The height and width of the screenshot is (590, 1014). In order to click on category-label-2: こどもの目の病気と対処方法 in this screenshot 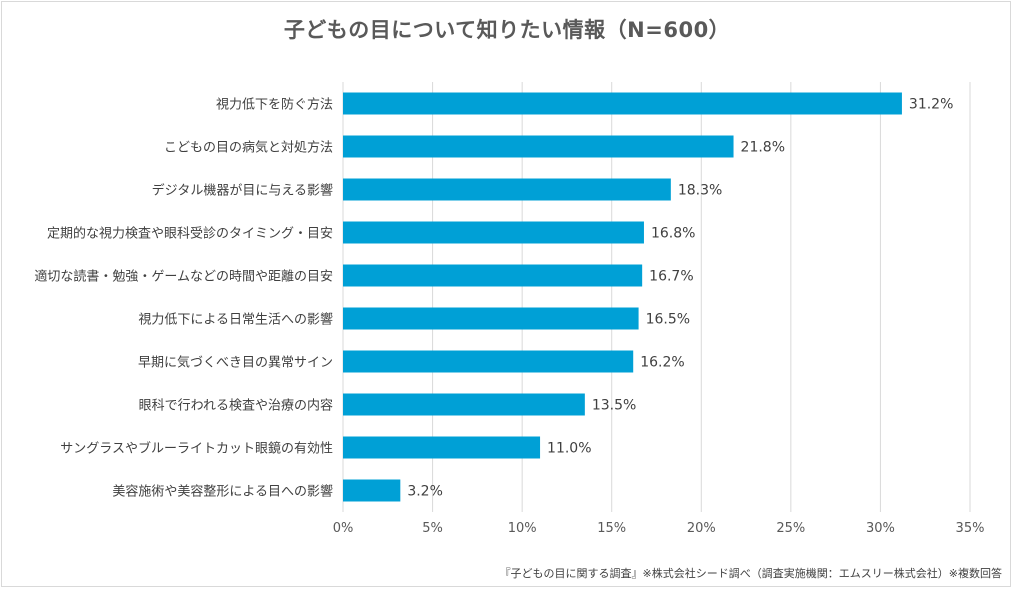, I will do `click(248, 148)`.